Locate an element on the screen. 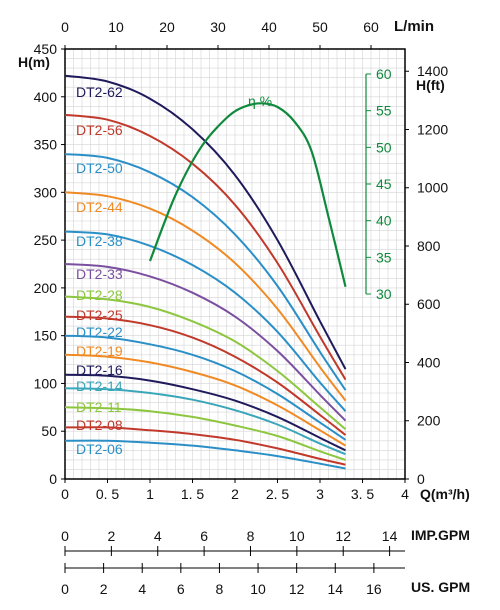  imp-gpm-tick-label: 12 is located at coordinates (343, 536).